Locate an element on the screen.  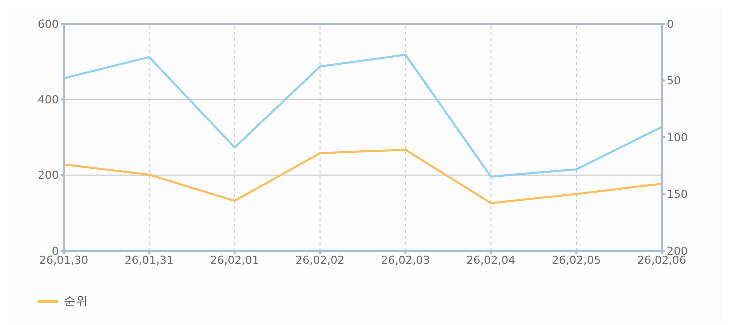
y-tick-label: 400 is located at coordinates (48, 100).